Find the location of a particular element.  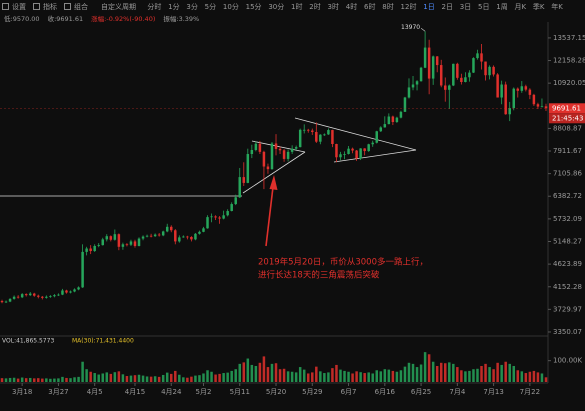

x-tick-label: 7月4 is located at coordinates (457, 392).